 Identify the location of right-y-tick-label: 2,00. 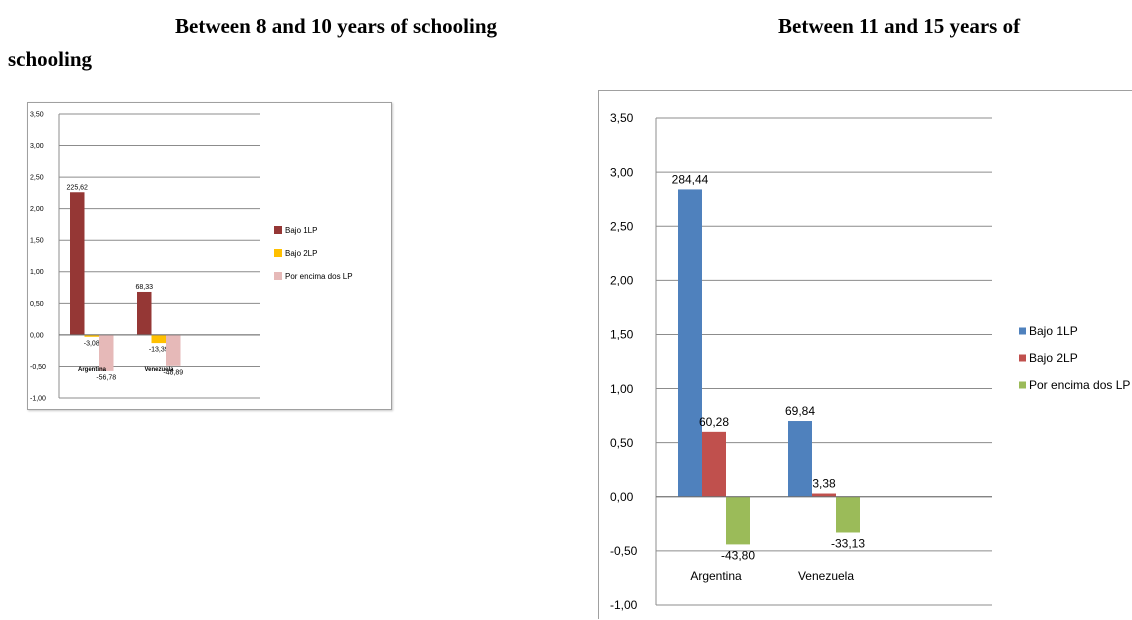
(622, 281).